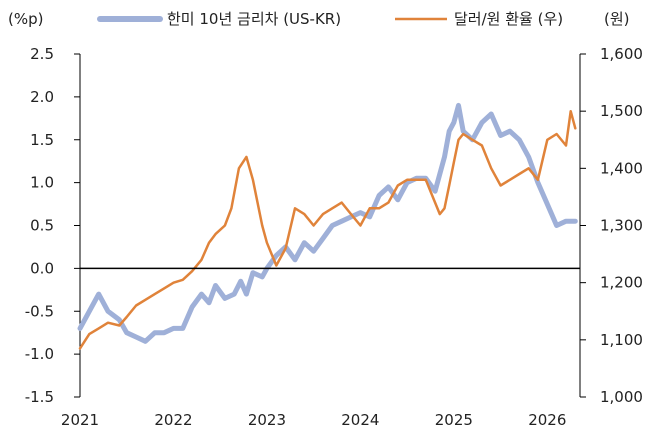 The image size is (660, 441). Describe the element at coordinates (42, 183) in the screenshot. I see `left-tick-label: 1.0` at that location.